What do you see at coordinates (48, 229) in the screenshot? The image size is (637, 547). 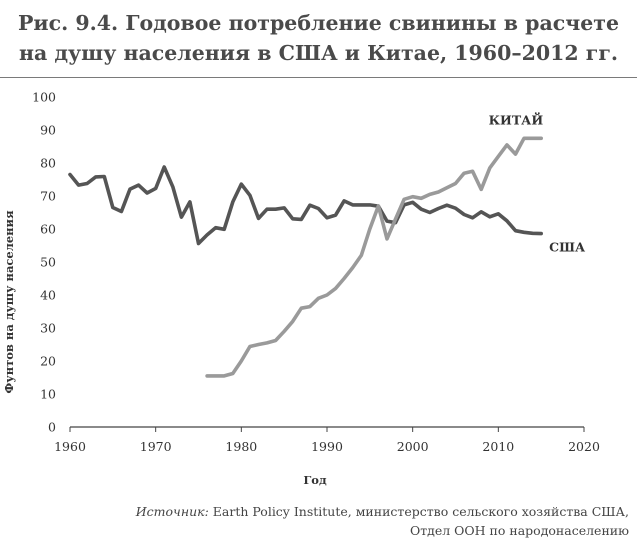 I see `y-tick-label: 60` at bounding box center [48, 229].